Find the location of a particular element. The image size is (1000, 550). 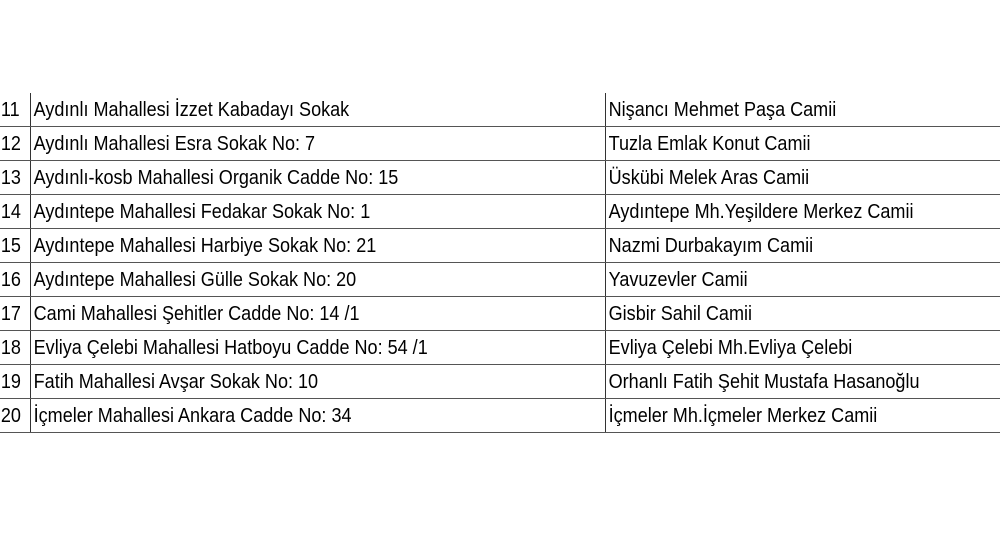

address-cell: Fatih Mahallesi Avşar Sokak No: 10 is located at coordinates (318, 381).